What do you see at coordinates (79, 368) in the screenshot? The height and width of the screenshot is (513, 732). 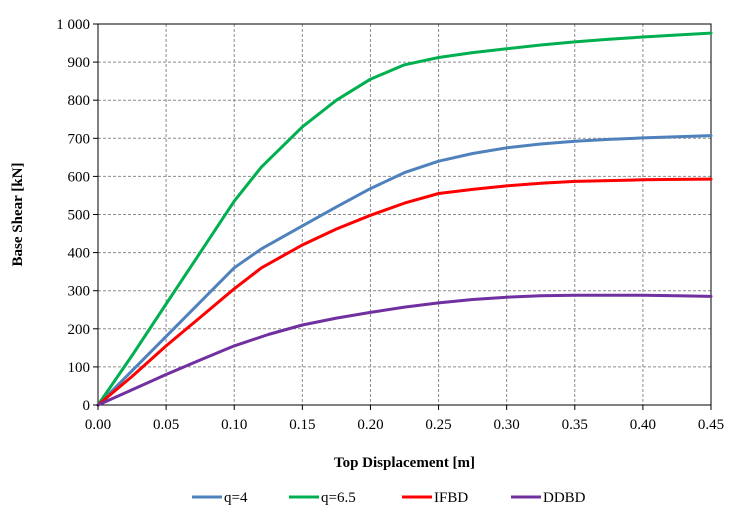 I see `y-tick-label: 100` at bounding box center [79, 368].